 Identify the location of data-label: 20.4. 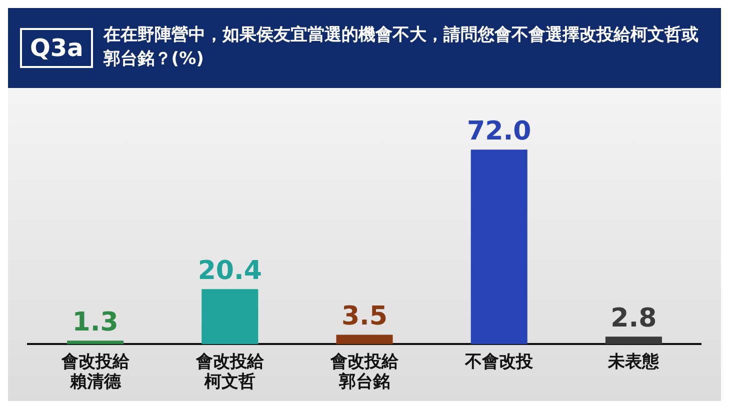
(230, 271).